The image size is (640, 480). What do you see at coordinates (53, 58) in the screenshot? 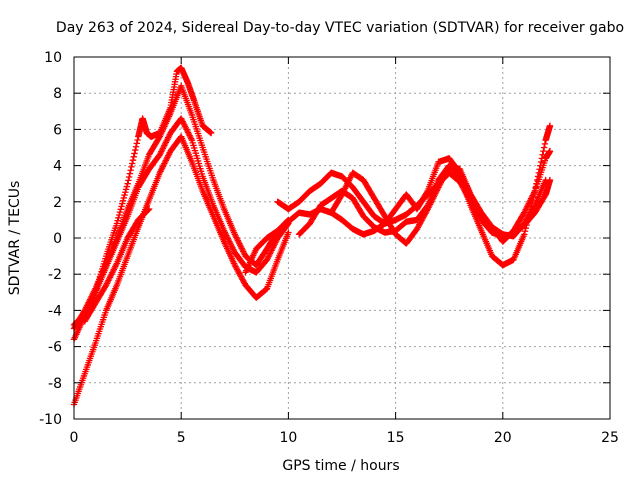
I see `y-tick-label: 10` at bounding box center [53, 58].